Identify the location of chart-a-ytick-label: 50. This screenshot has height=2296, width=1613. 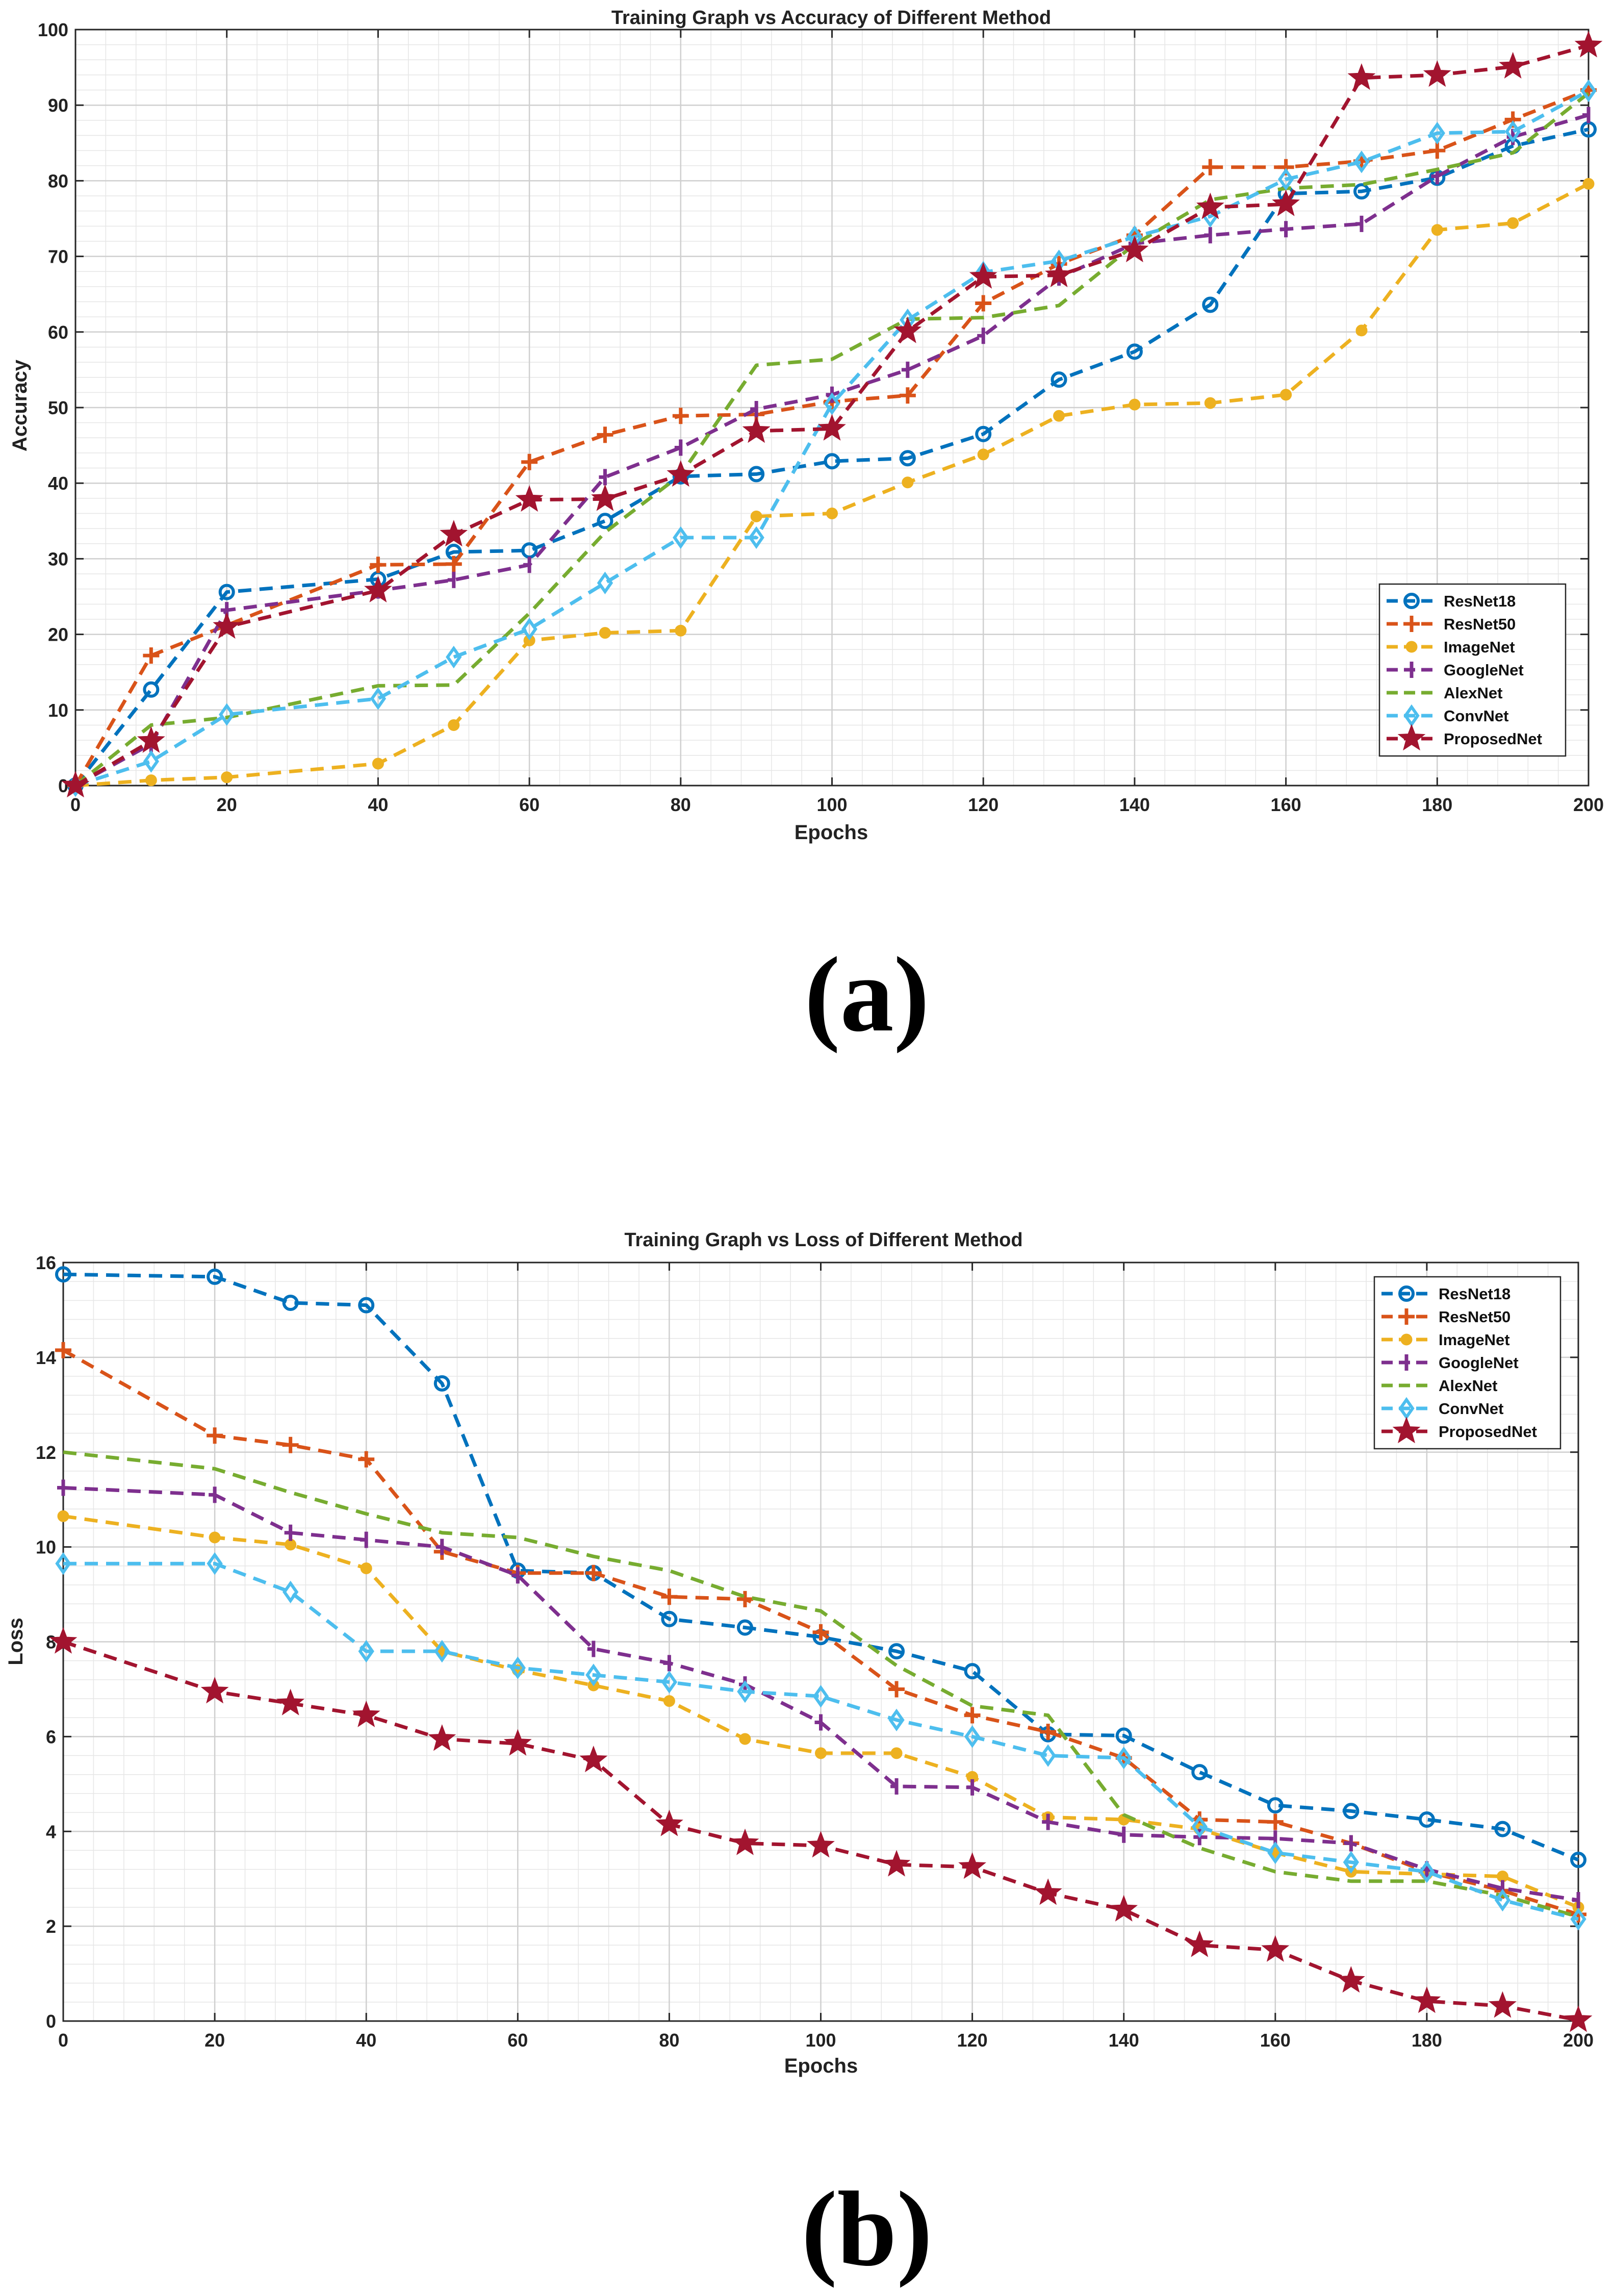
(58, 408).